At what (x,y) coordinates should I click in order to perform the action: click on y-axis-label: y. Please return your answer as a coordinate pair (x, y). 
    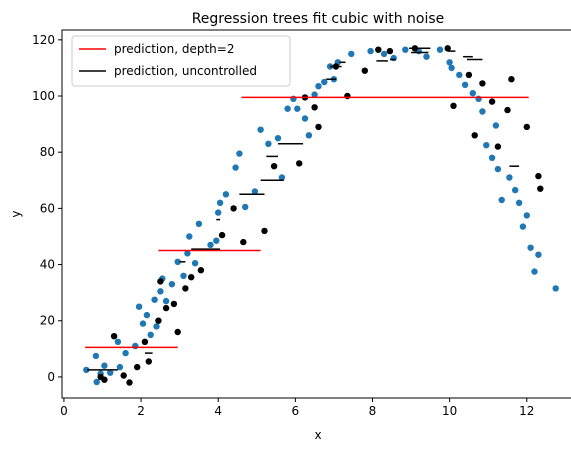
    Looking at the image, I should click on (16, 213).